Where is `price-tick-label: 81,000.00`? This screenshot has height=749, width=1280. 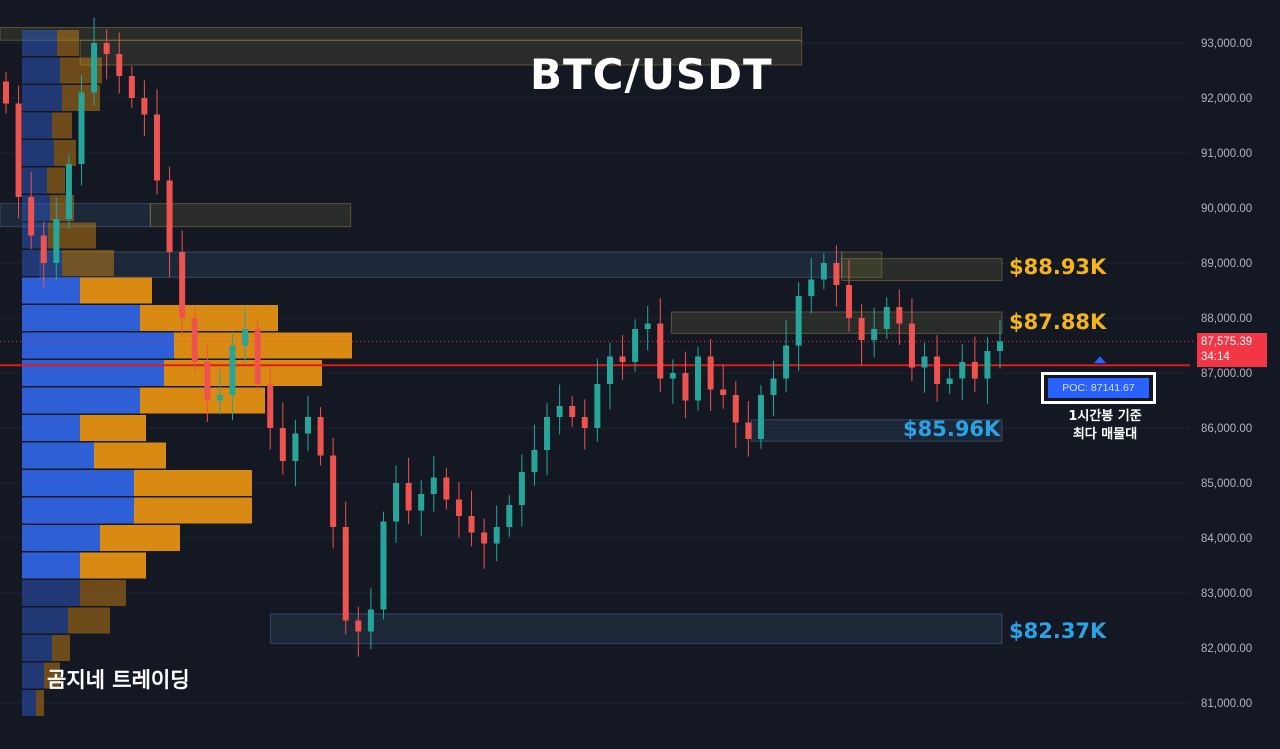 price-tick-label: 81,000.00 is located at coordinates (1226, 704).